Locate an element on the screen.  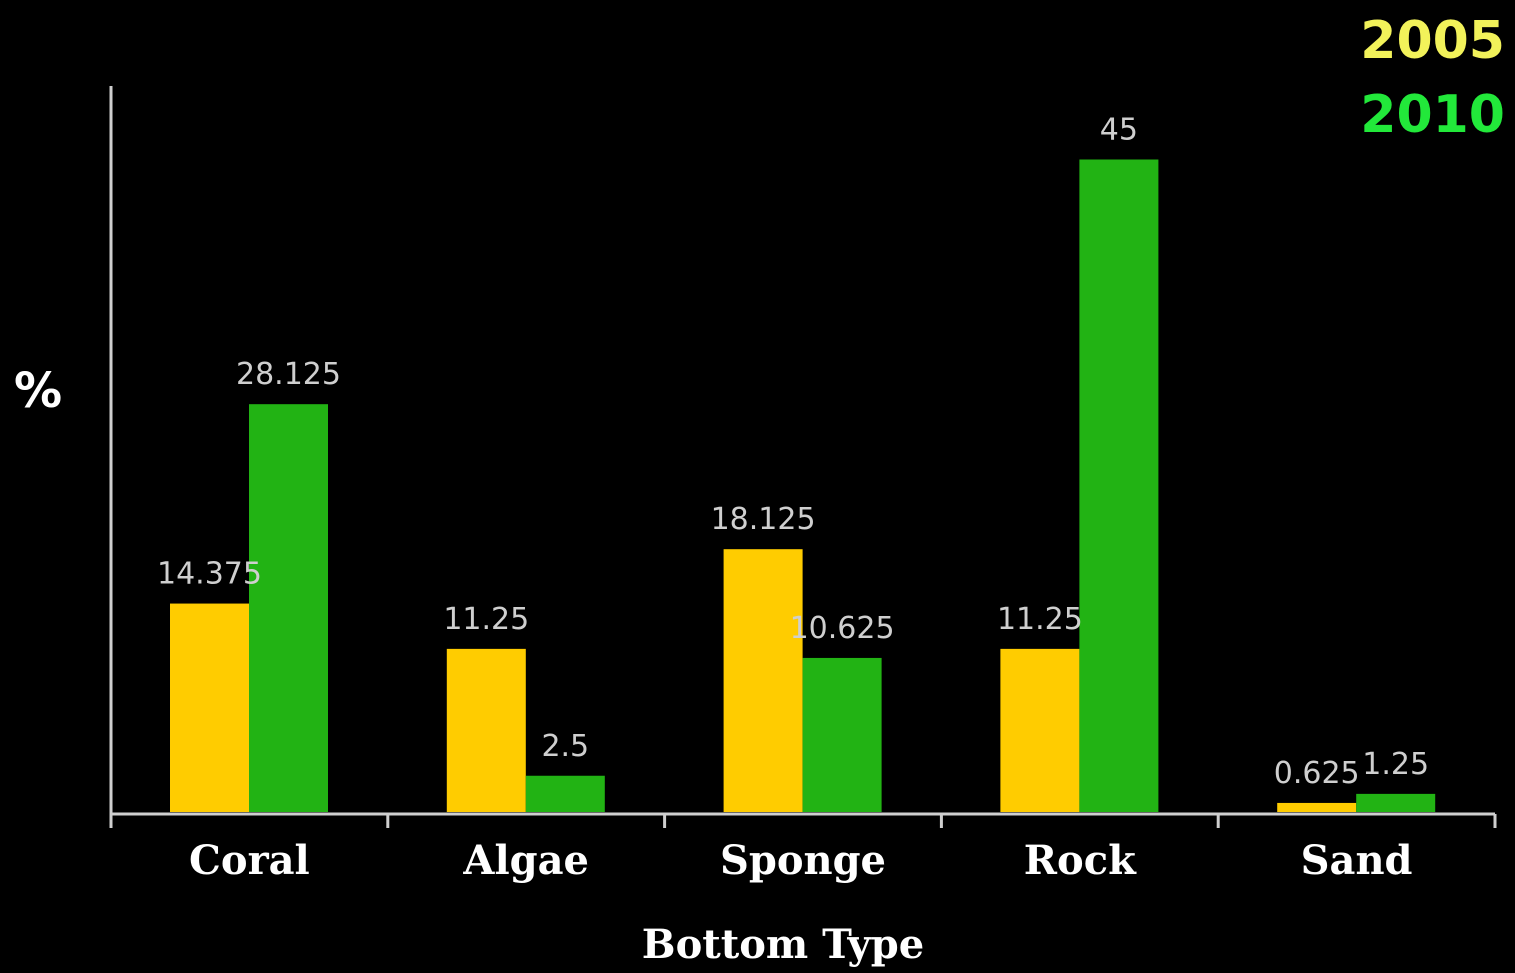
bar-rock-2010 is located at coordinates (1119, 485).